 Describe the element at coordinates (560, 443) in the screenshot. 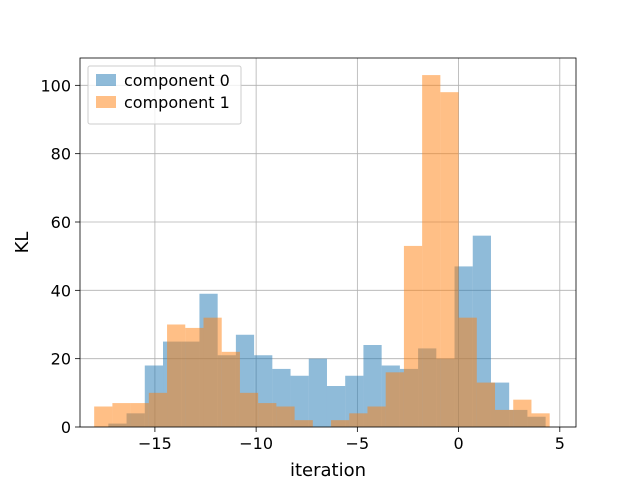

I see `x-tick-label: 5` at that location.